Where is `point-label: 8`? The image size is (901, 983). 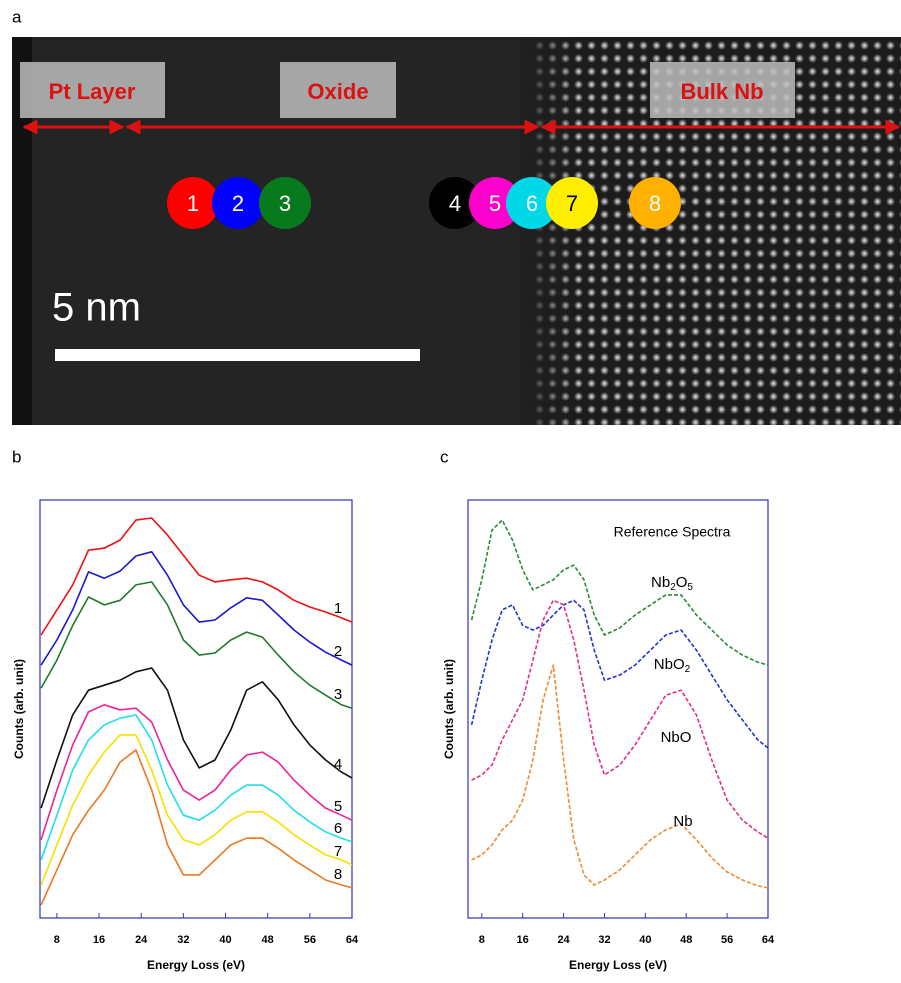
point-label: 8 is located at coordinates (655, 203).